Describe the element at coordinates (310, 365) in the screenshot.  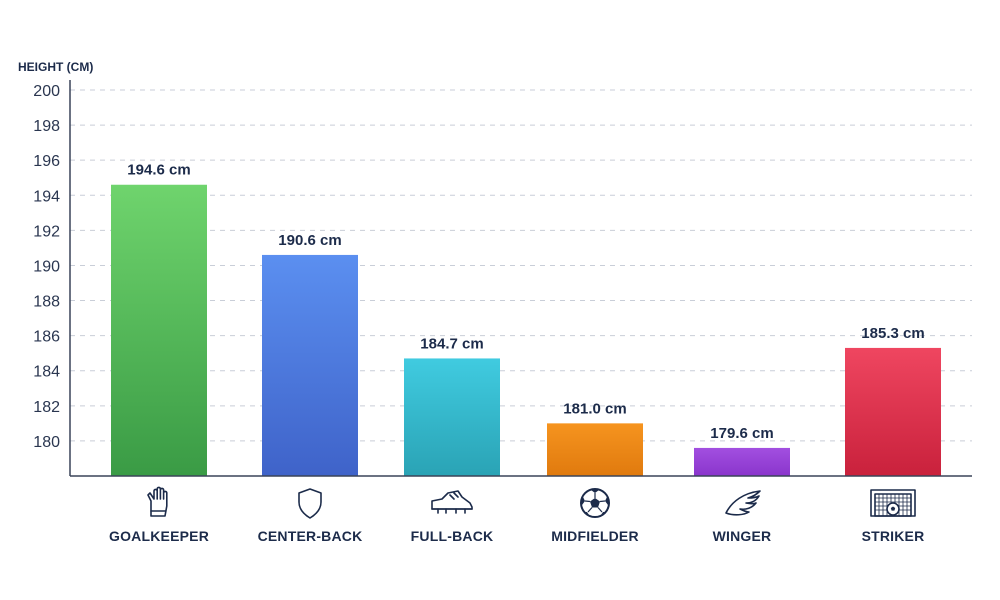
I see `bar-center-back` at that location.